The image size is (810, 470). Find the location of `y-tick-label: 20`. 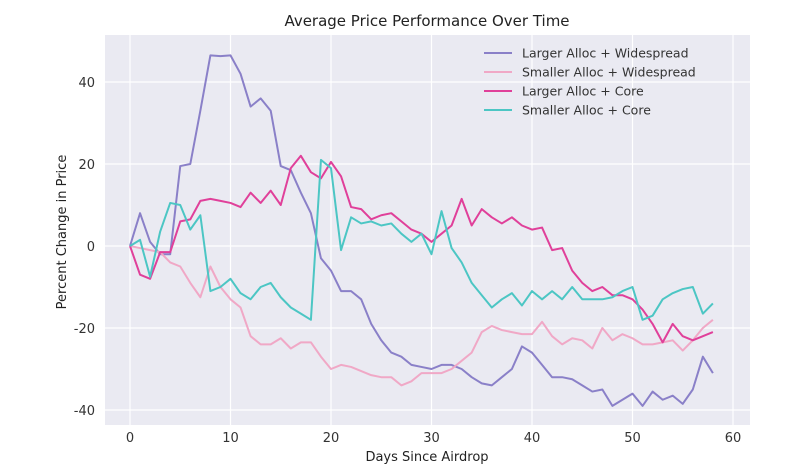

y-tick-label: 20 is located at coordinates (86, 165).